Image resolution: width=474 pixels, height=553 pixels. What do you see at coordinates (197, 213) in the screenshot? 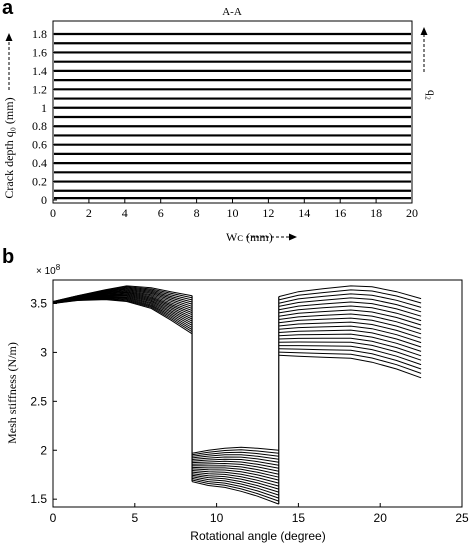
I see `x-tick-label: 8` at bounding box center [197, 213].